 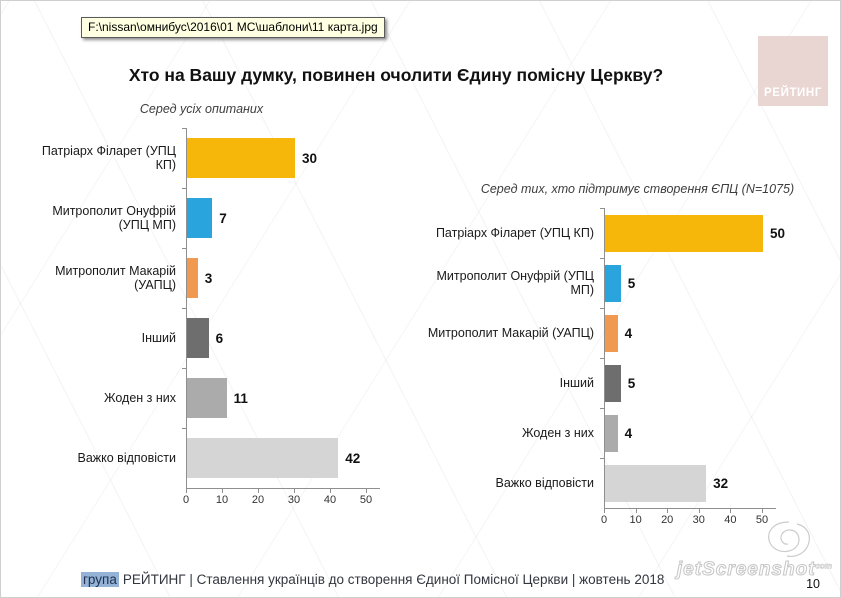 I want to click on value-label: 50, so click(x=778, y=233).